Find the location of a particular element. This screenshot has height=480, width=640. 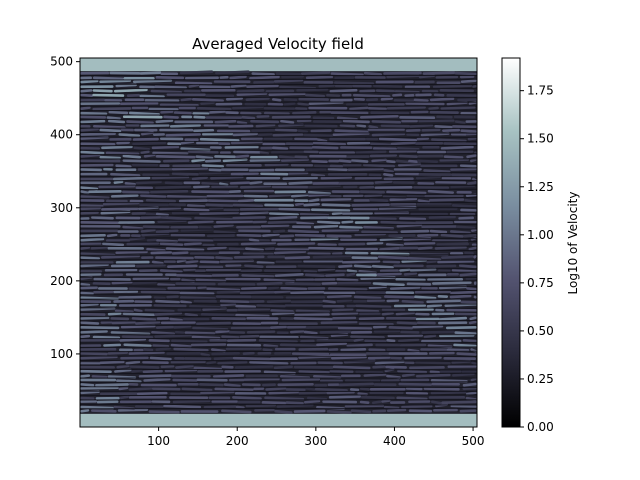

x-tick-label: 300 is located at coordinates (315, 441).